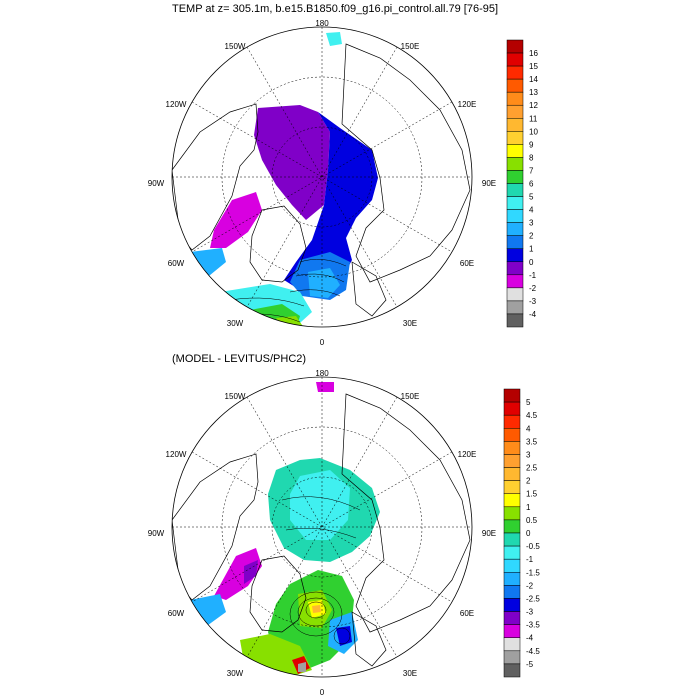 This screenshot has width=700, height=700. Describe the element at coordinates (531, 210) in the screenshot. I see `colorbar-label: 4` at that location.